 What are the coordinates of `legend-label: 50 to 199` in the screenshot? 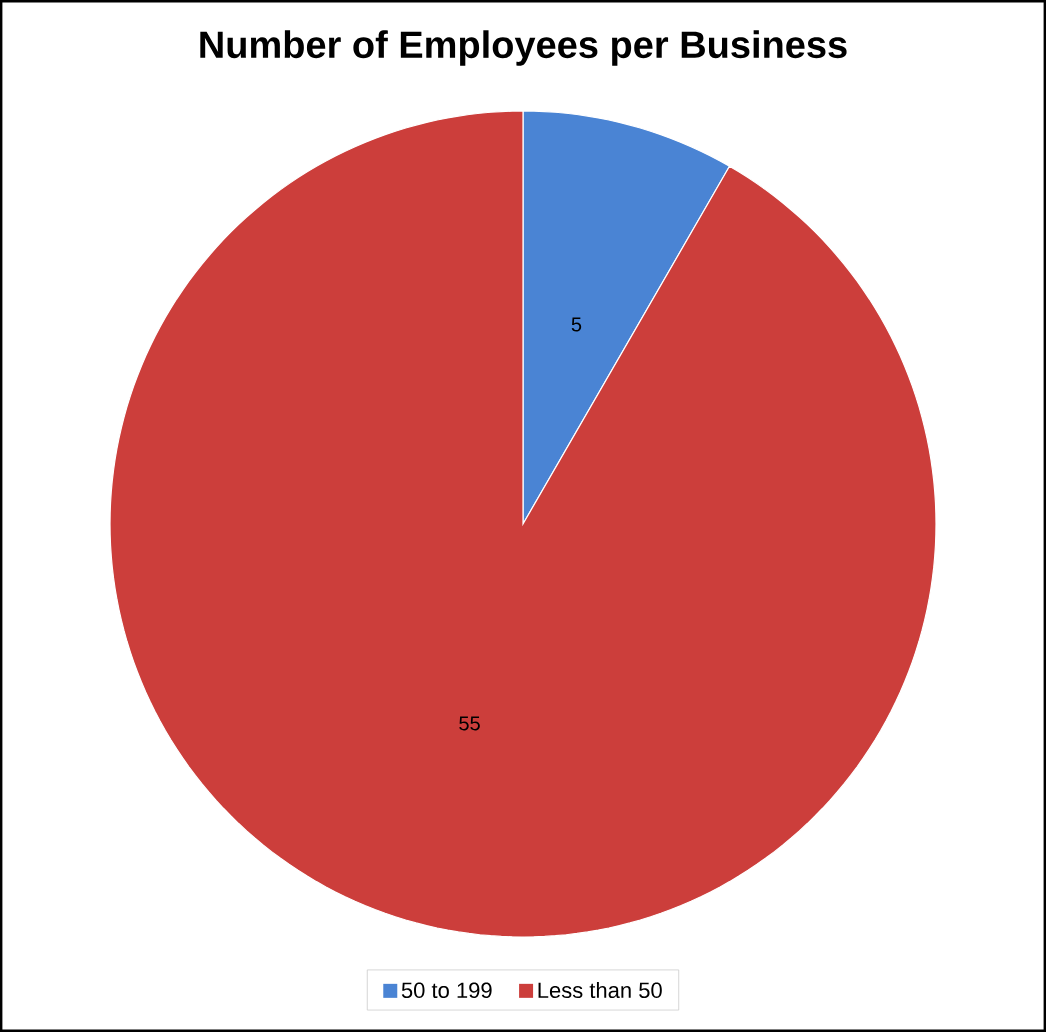 It's located at (446, 990).